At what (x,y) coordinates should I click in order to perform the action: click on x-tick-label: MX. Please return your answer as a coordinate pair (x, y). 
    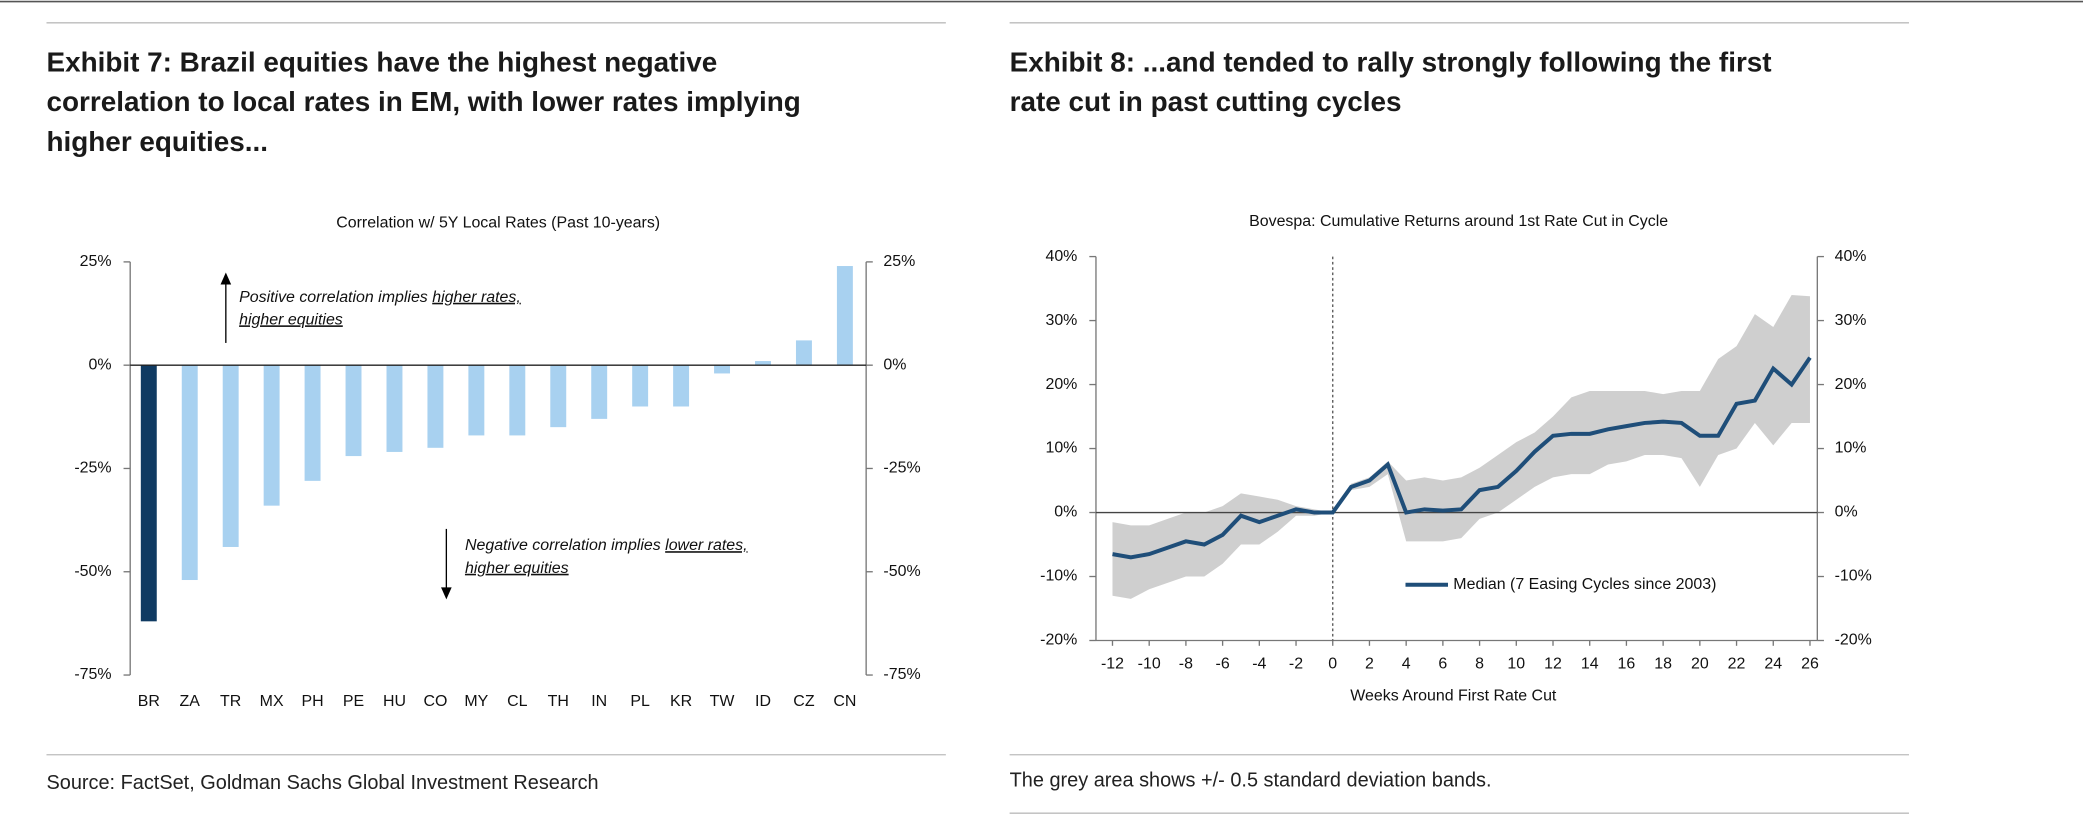
    Looking at the image, I should click on (272, 701).